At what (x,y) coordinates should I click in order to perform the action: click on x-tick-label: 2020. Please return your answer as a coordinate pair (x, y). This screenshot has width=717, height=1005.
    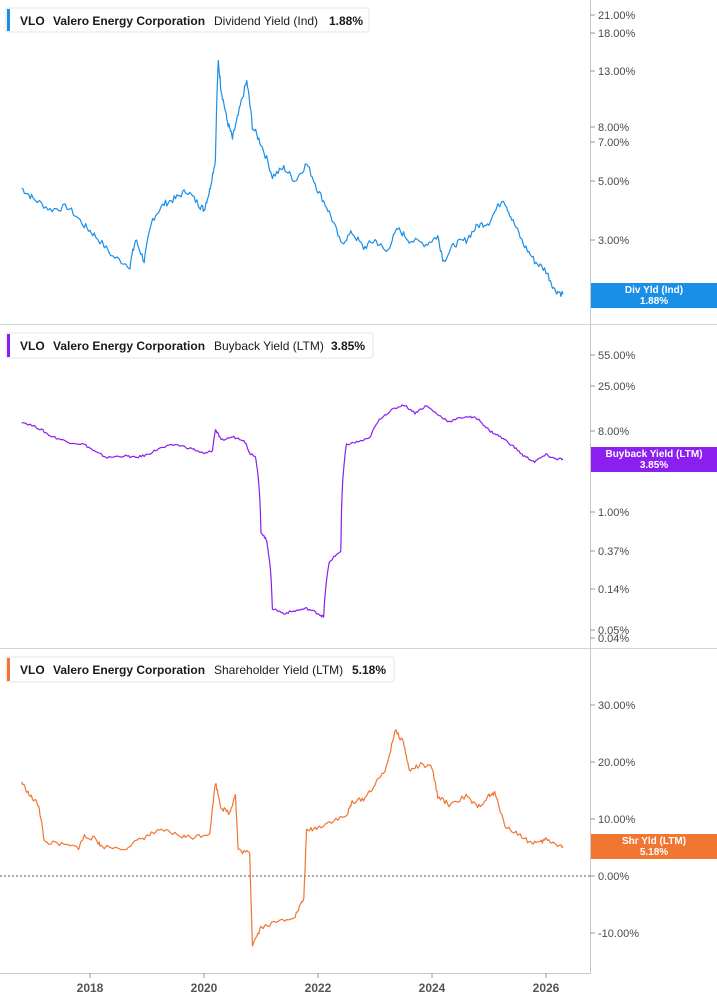
    Looking at the image, I should click on (204, 988).